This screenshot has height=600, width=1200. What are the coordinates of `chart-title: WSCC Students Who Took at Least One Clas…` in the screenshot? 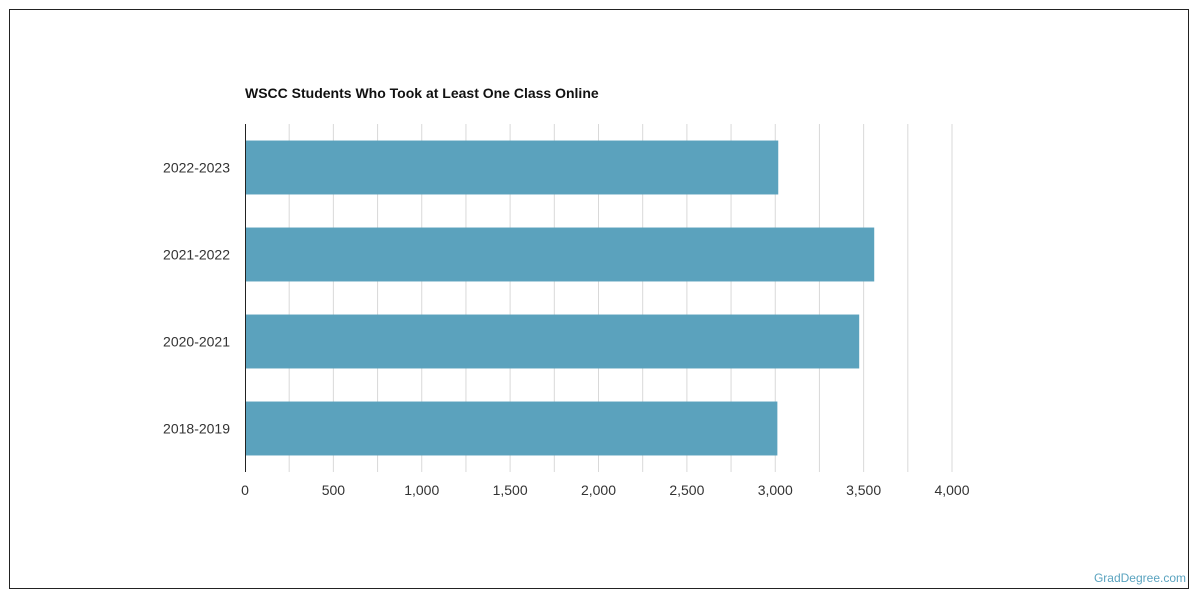 It's located at (422, 93).